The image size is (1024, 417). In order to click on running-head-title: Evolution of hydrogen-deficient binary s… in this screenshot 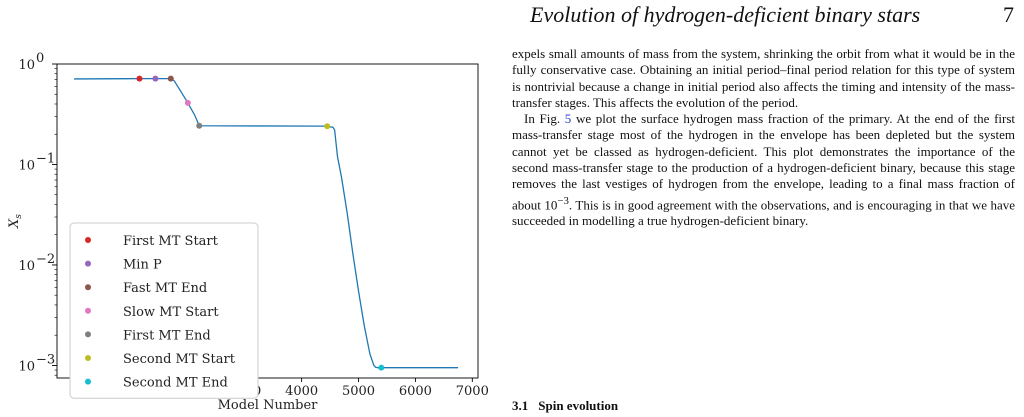, I will do `click(725, 14)`.